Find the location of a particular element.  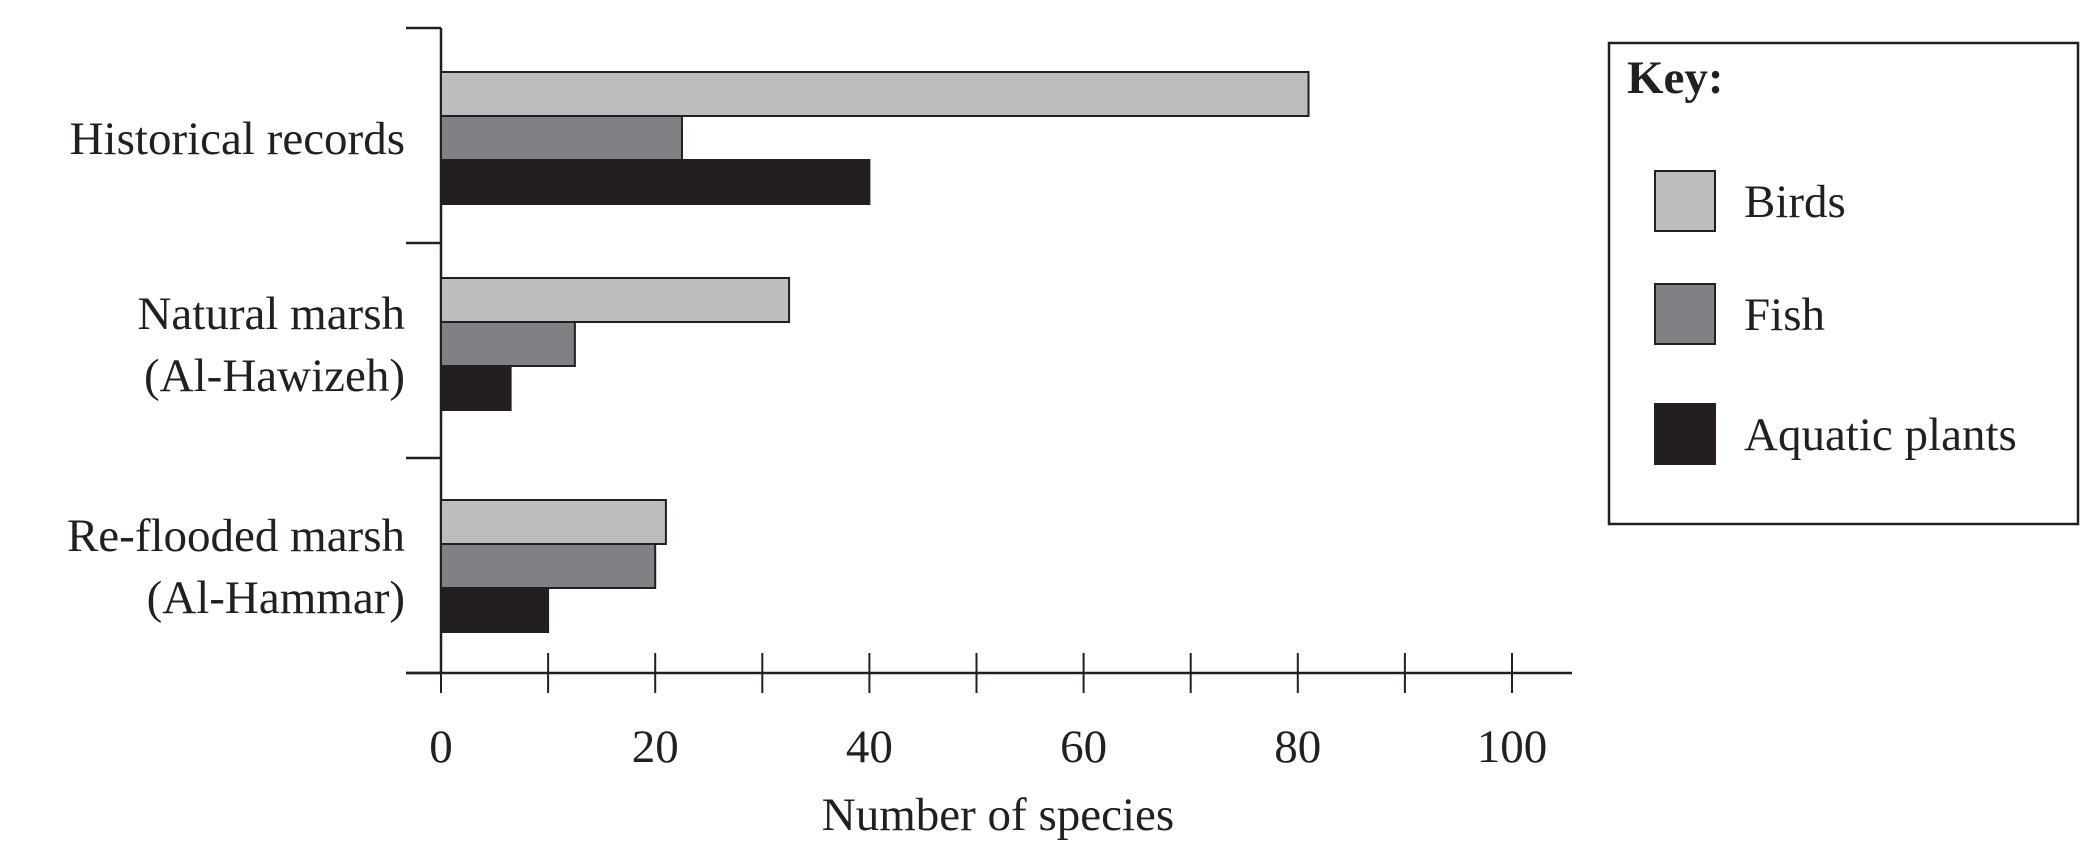

legend-items: Birds Fish Aquatic plants is located at coordinates (1835, 317).